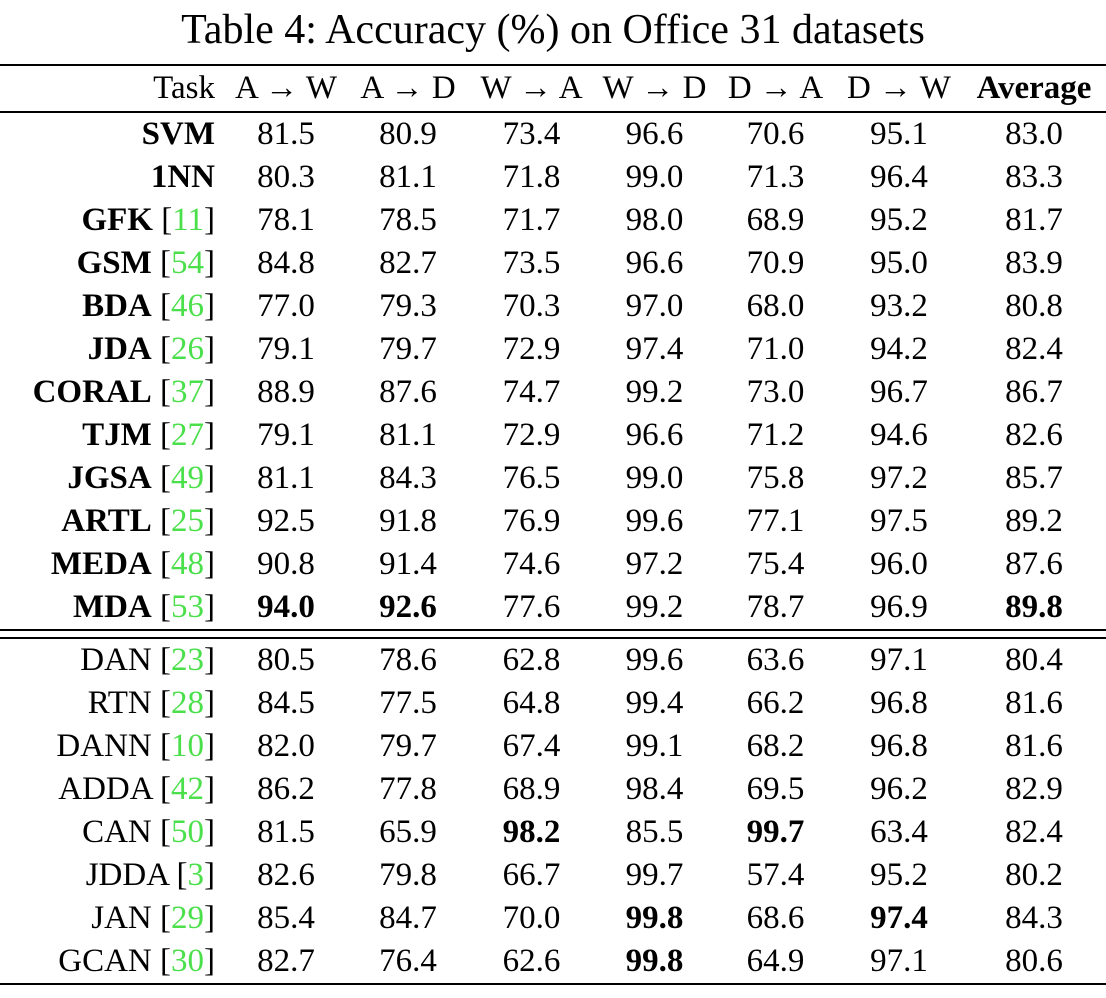 The width and height of the screenshot is (1106, 998). Describe the element at coordinates (408, 89) in the screenshot. I see `column-header-ad: A → D` at that location.